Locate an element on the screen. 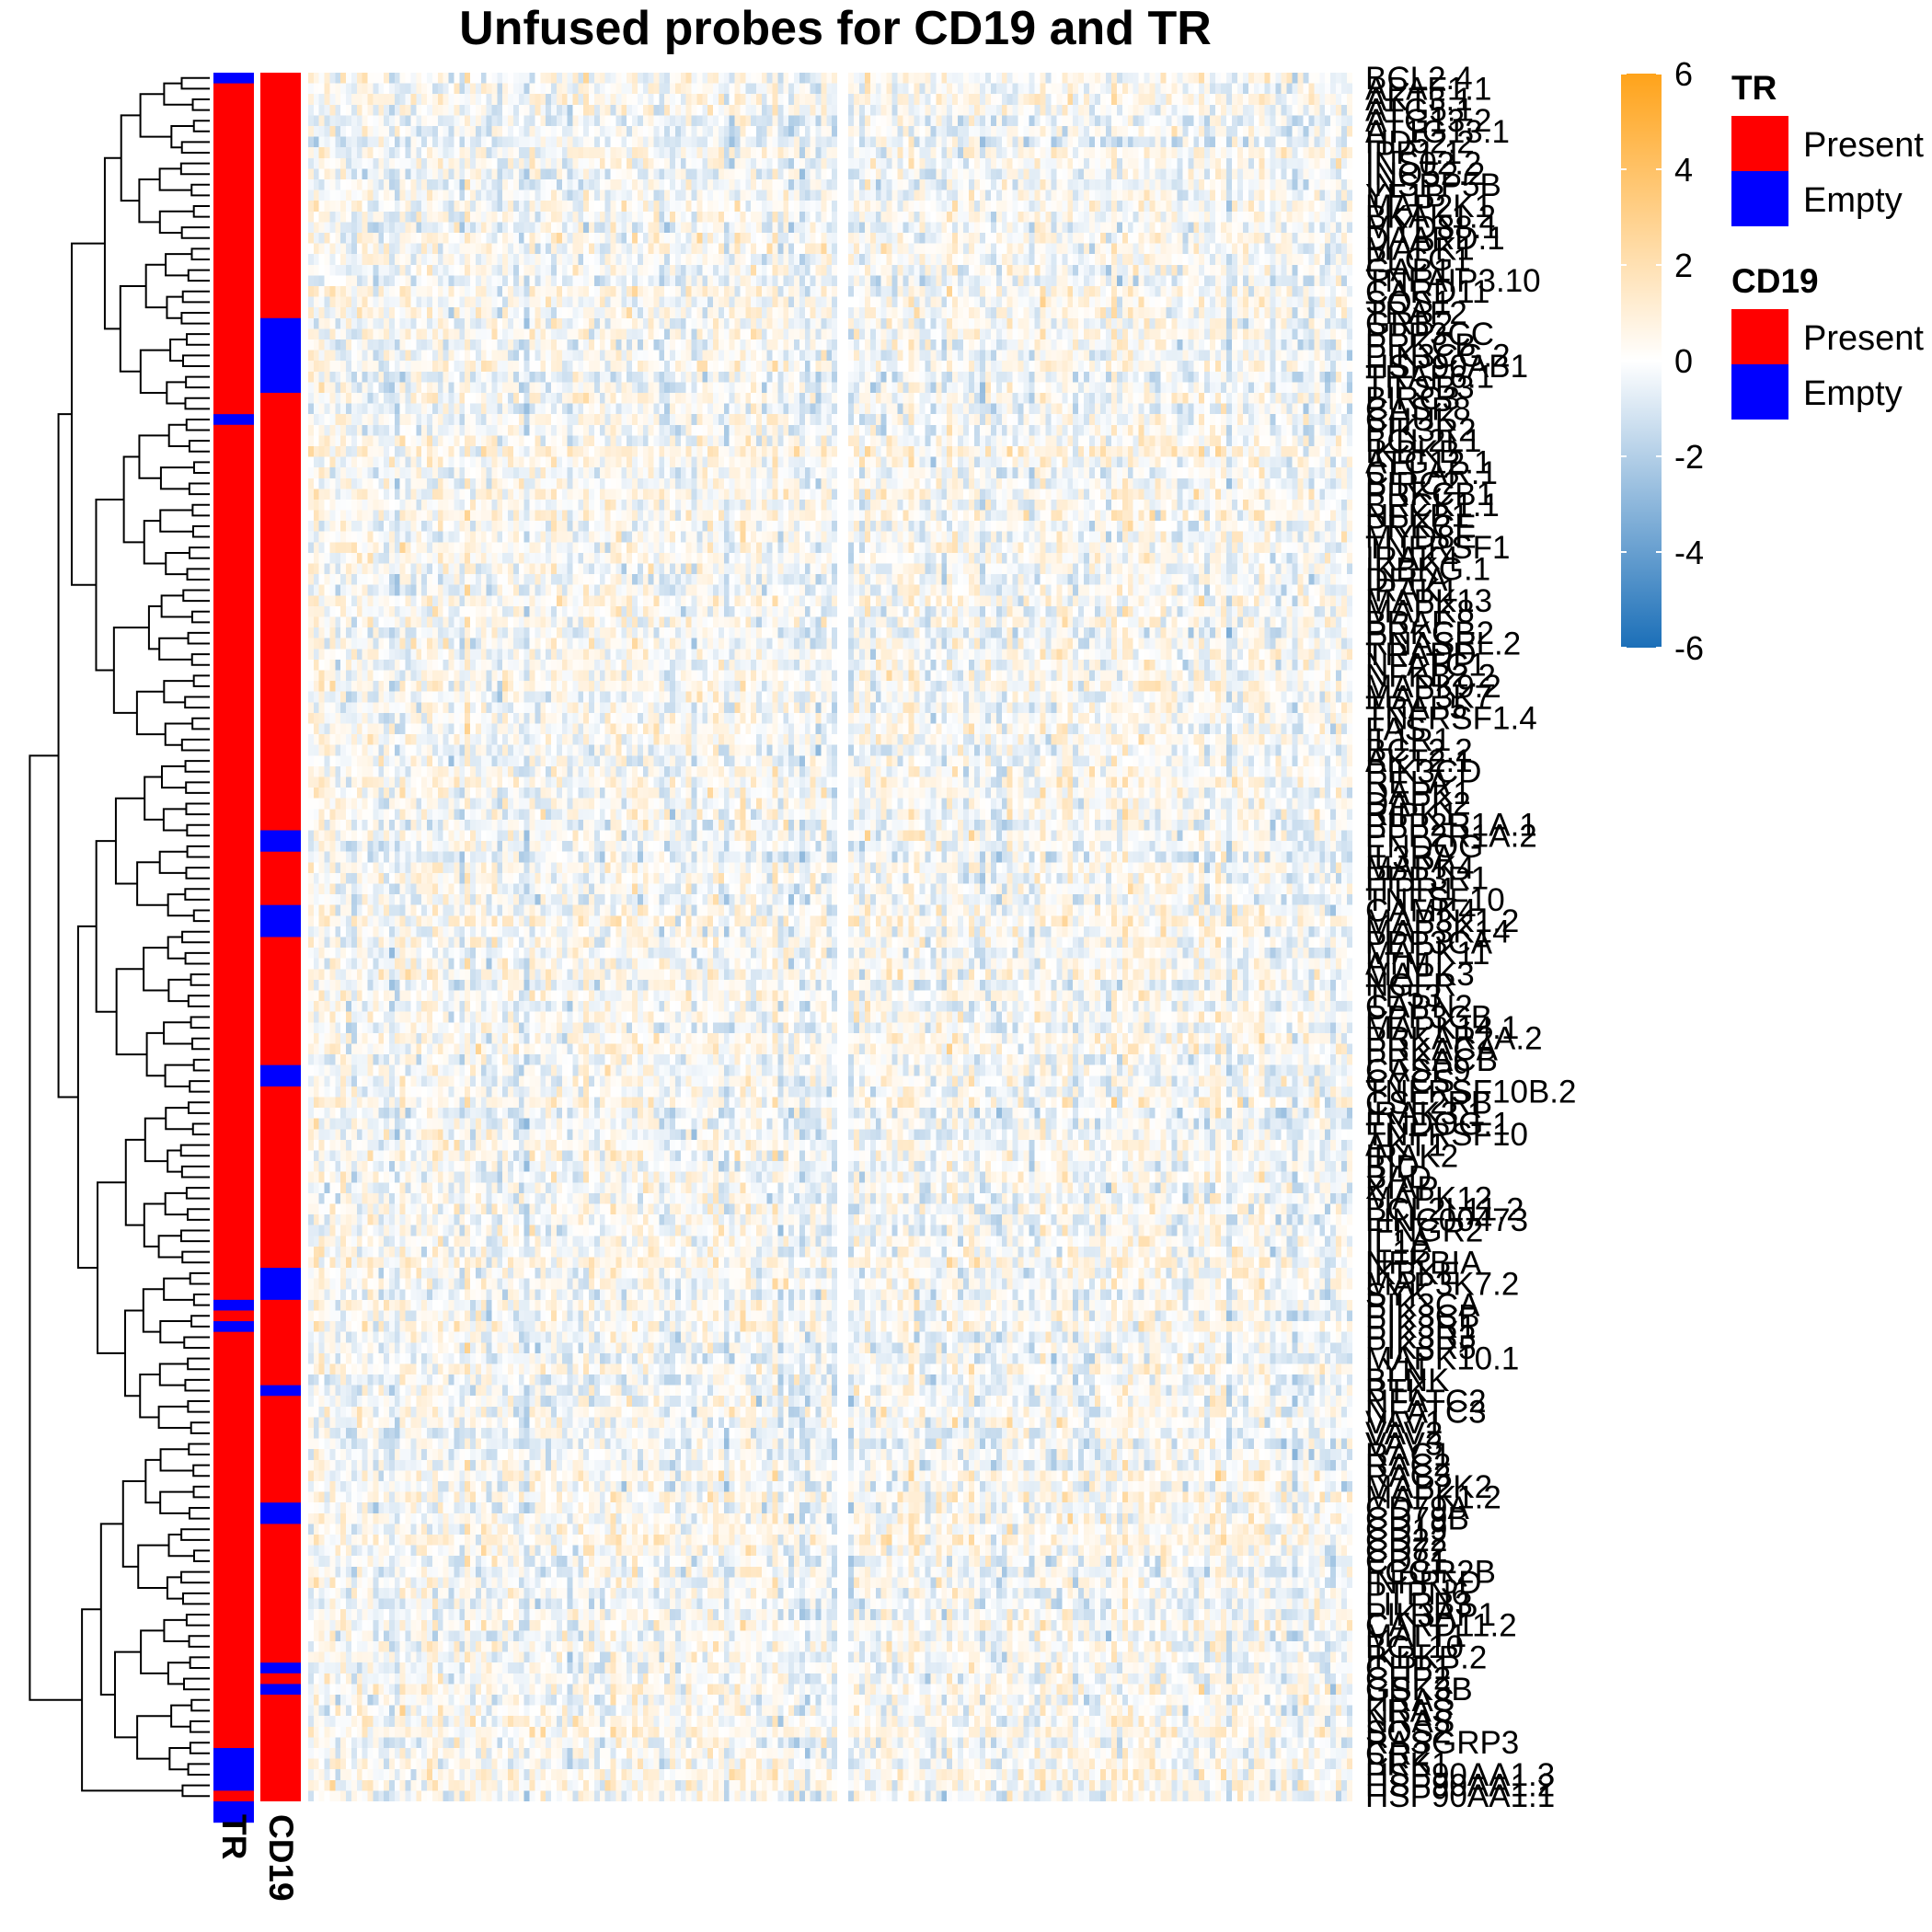 The height and width of the screenshot is (1932, 1932). row-label: MAPK1.2 is located at coordinates (1433, 1497).